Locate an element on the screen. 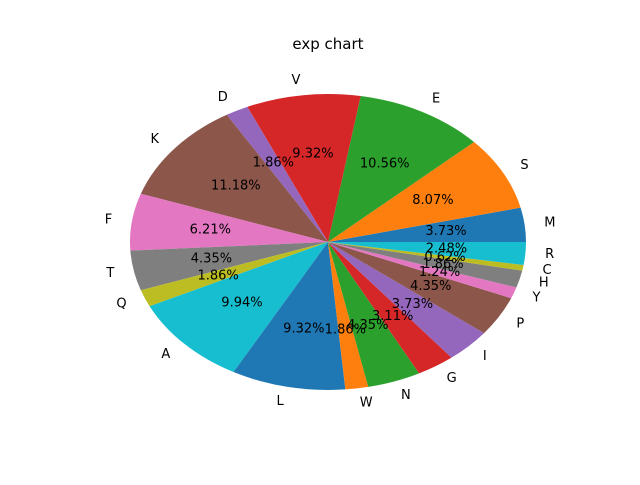 The image size is (640, 485). percent-label-E: 10.56% is located at coordinates (385, 163).